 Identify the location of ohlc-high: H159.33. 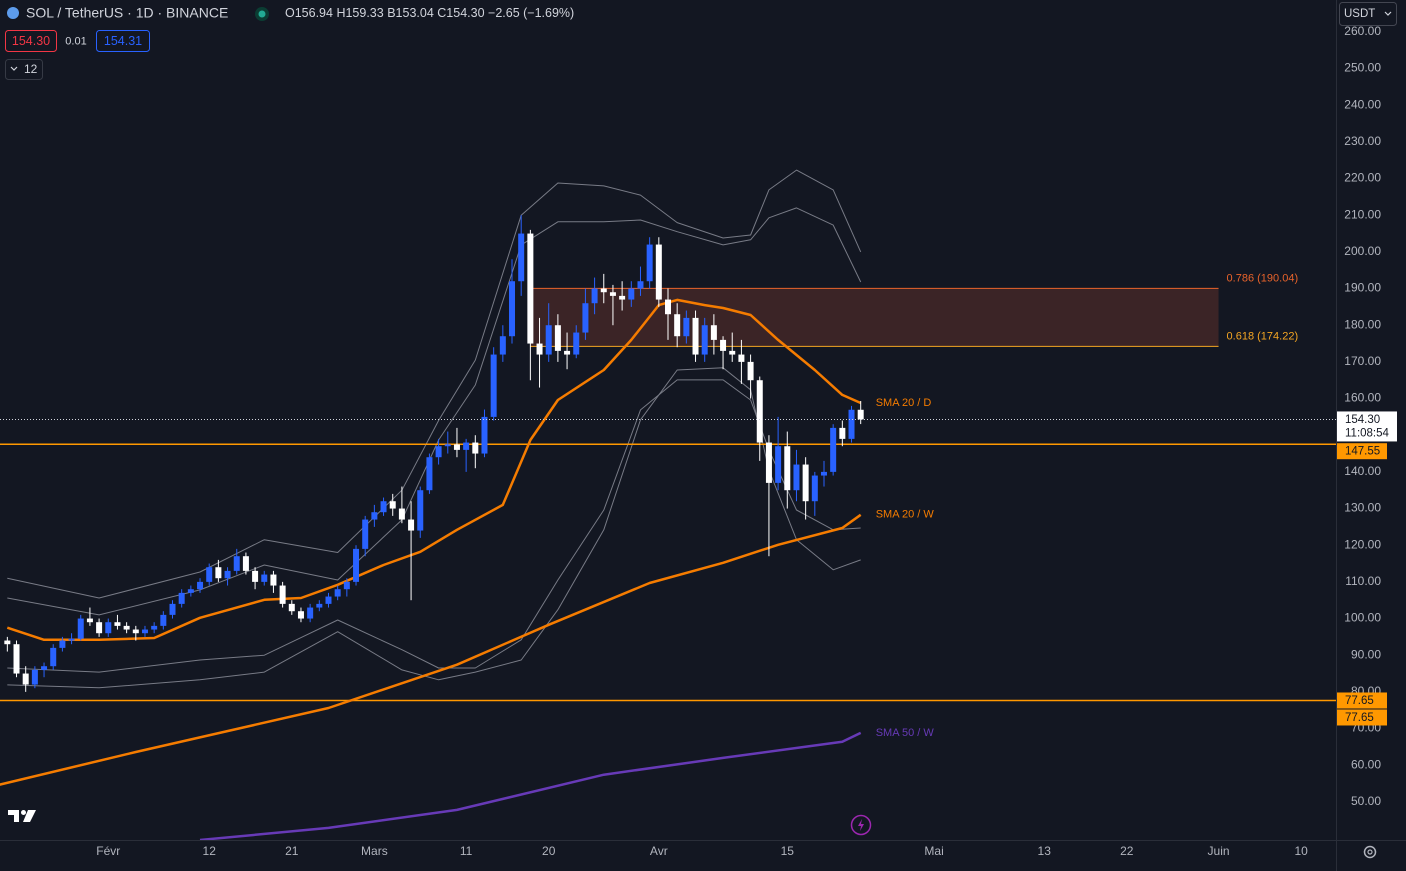
(359, 13).